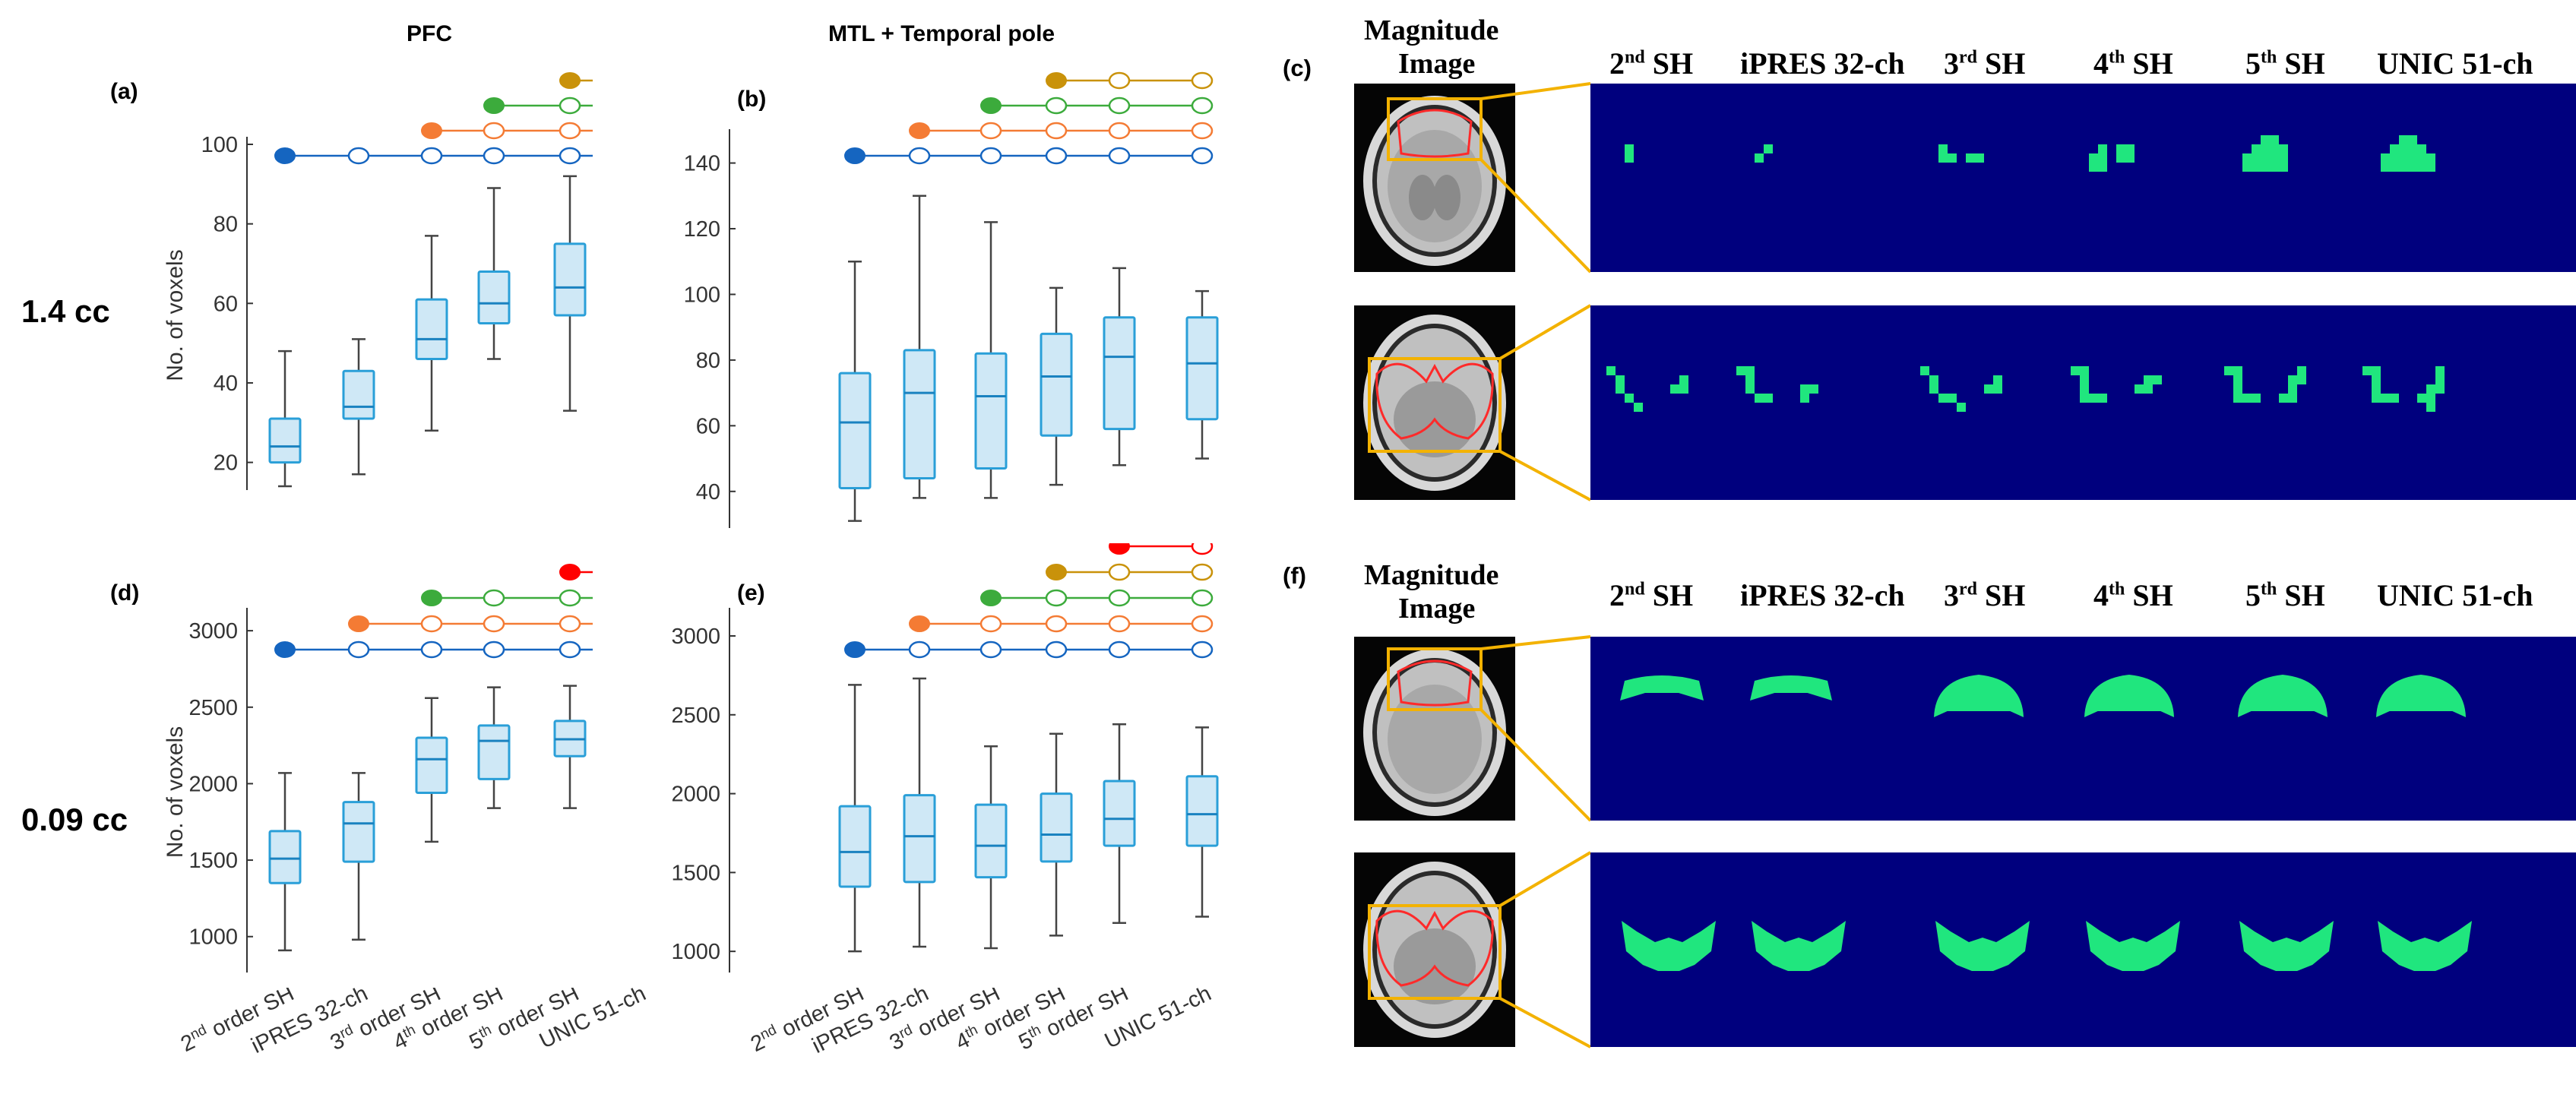 This screenshot has width=2576, height=1107. Describe the element at coordinates (1437, 64) in the screenshot. I see `magnitude-label-top-2: Image` at that location.